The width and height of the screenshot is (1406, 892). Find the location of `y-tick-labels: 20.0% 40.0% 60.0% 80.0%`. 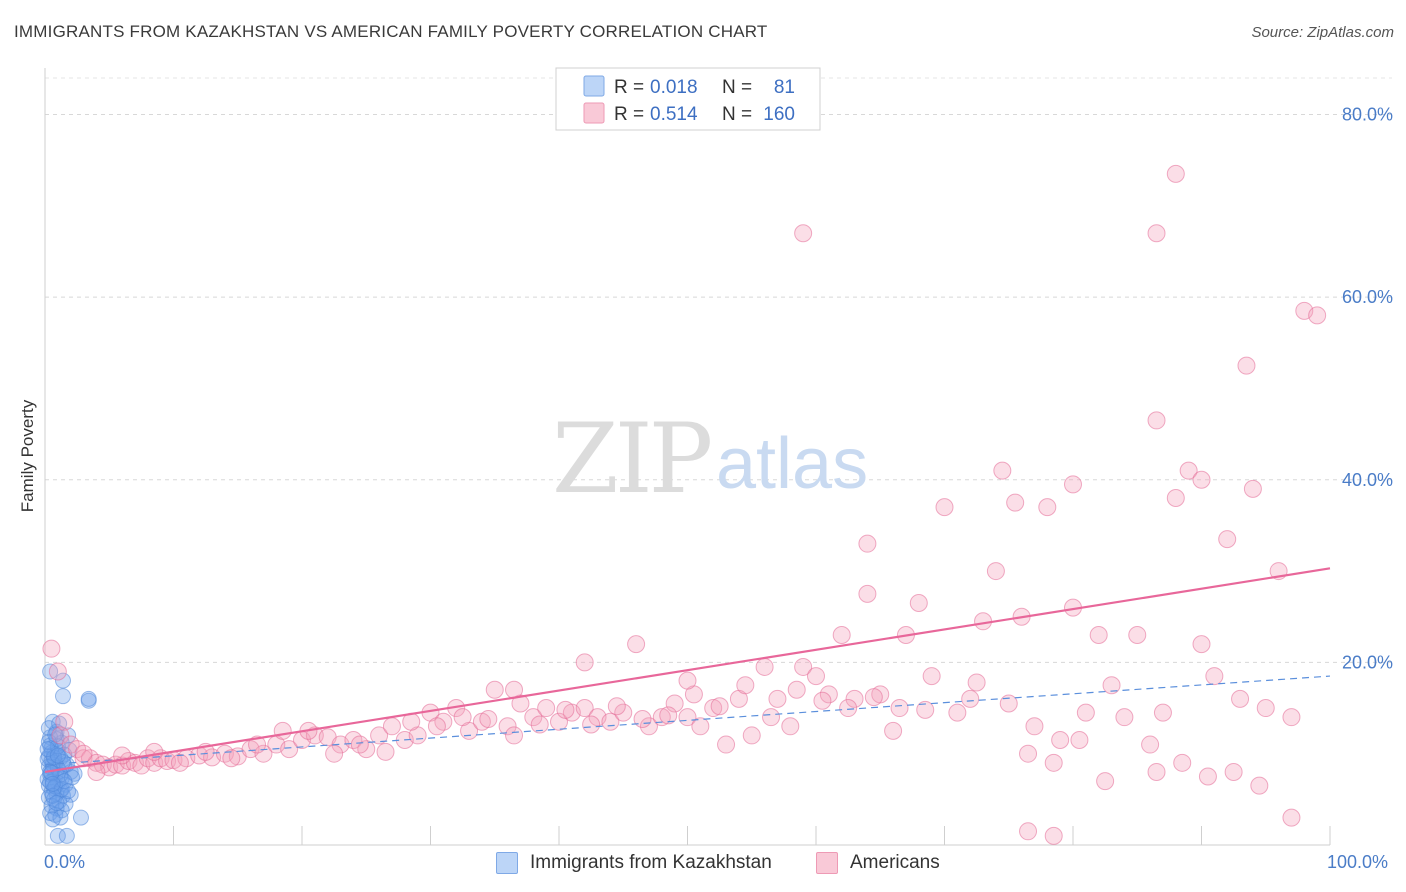

y-tick-labels: 20.0% 40.0% 60.0% 80.0% is located at coordinates (1367, 389).